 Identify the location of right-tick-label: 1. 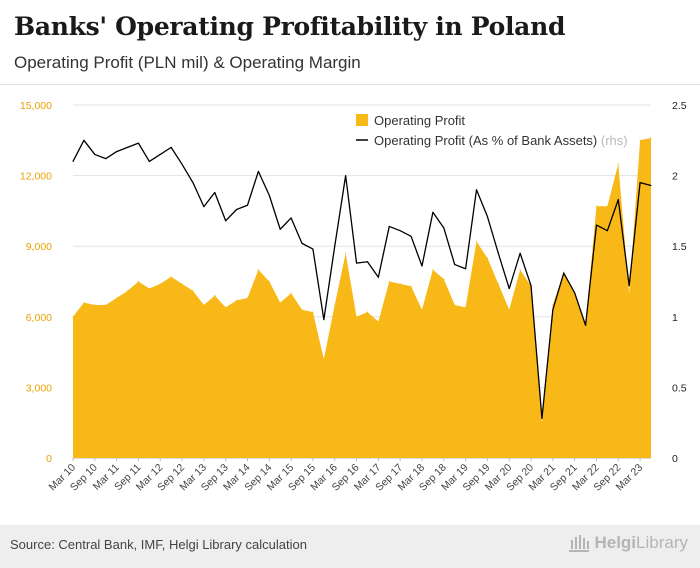
(675, 318).